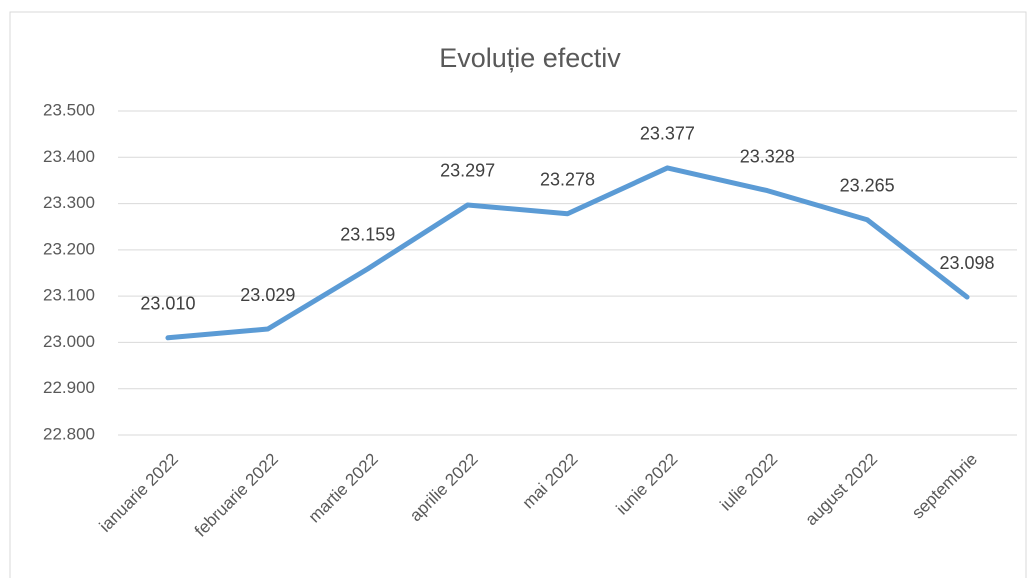 Image resolution: width=1033 pixels, height=578 pixels. What do you see at coordinates (967, 263) in the screenshot?
I see `data-label: 23.098` at bounding box center [967, 263].